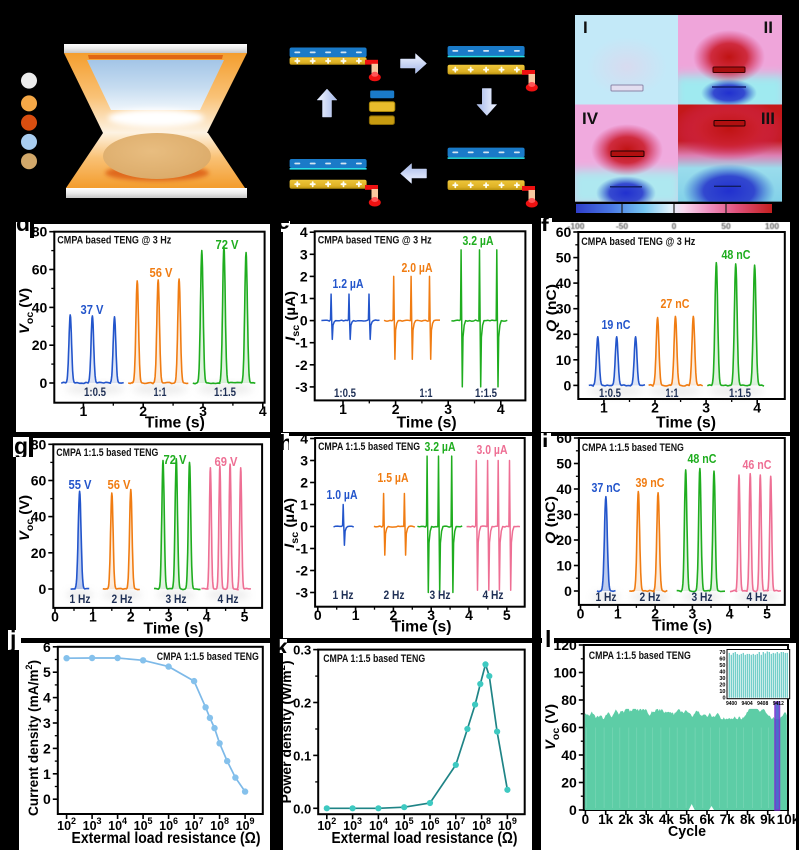 The width and height of the screenshot is (799, 850). What do you see at coordinates (565, 673) in the screenshot?
I see `svg-text: 100` at bounding box center [565, 673].